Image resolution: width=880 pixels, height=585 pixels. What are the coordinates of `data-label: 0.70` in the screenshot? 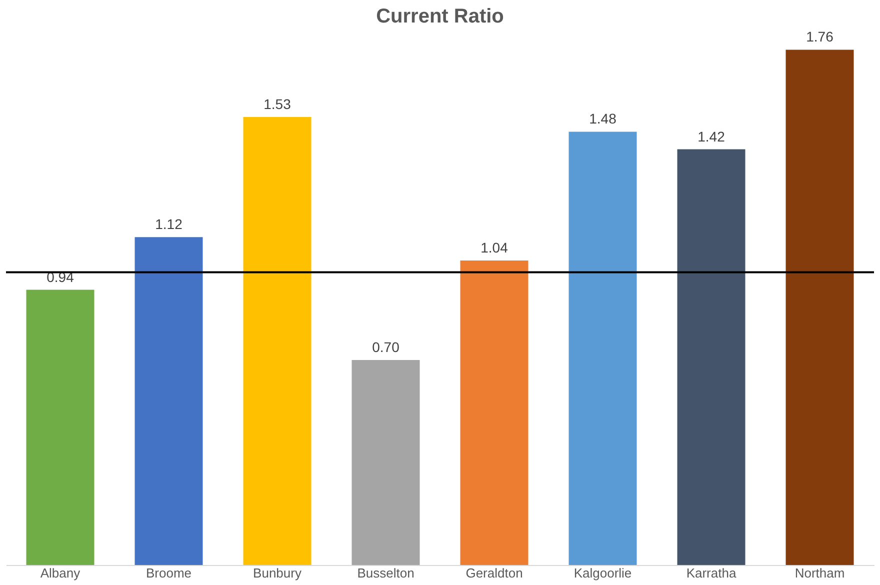 It's located at (386, 347).